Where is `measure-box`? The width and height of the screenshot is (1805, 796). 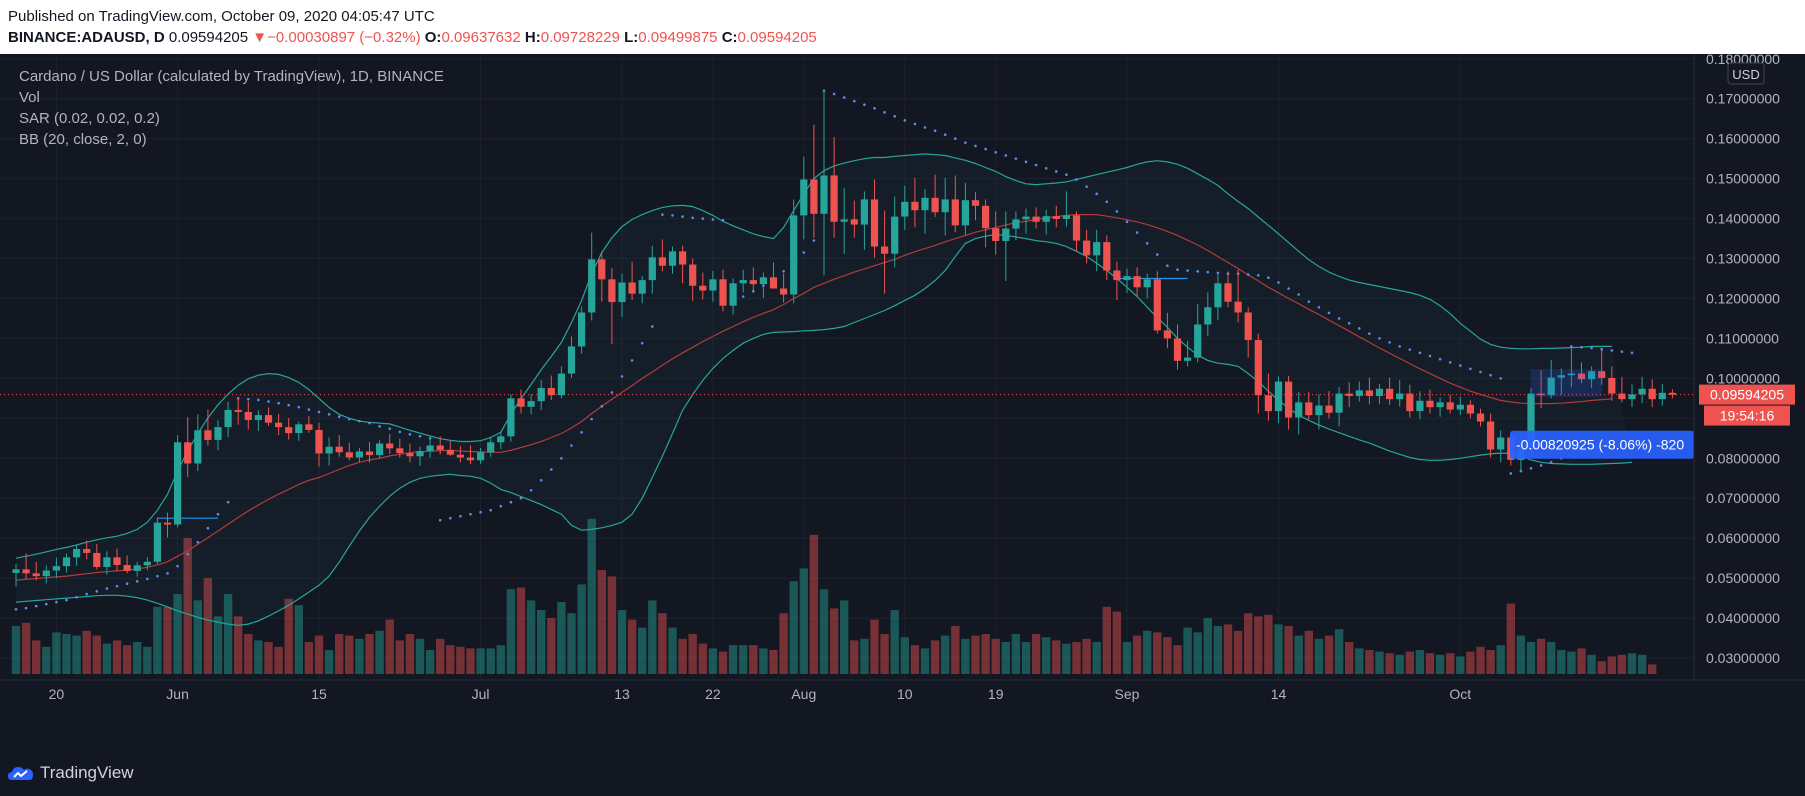 measure-box is located at coordinates (1566, 383).